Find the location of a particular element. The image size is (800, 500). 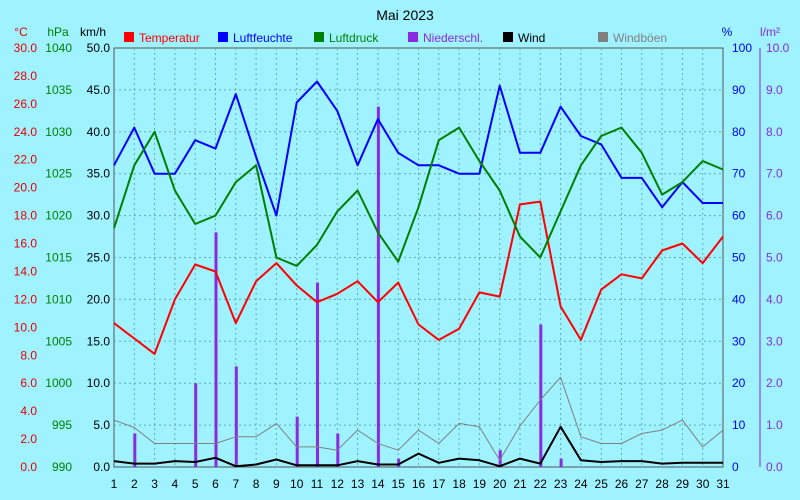

axis-tick-temp: 6.0 is located at coordinates (28, 383).